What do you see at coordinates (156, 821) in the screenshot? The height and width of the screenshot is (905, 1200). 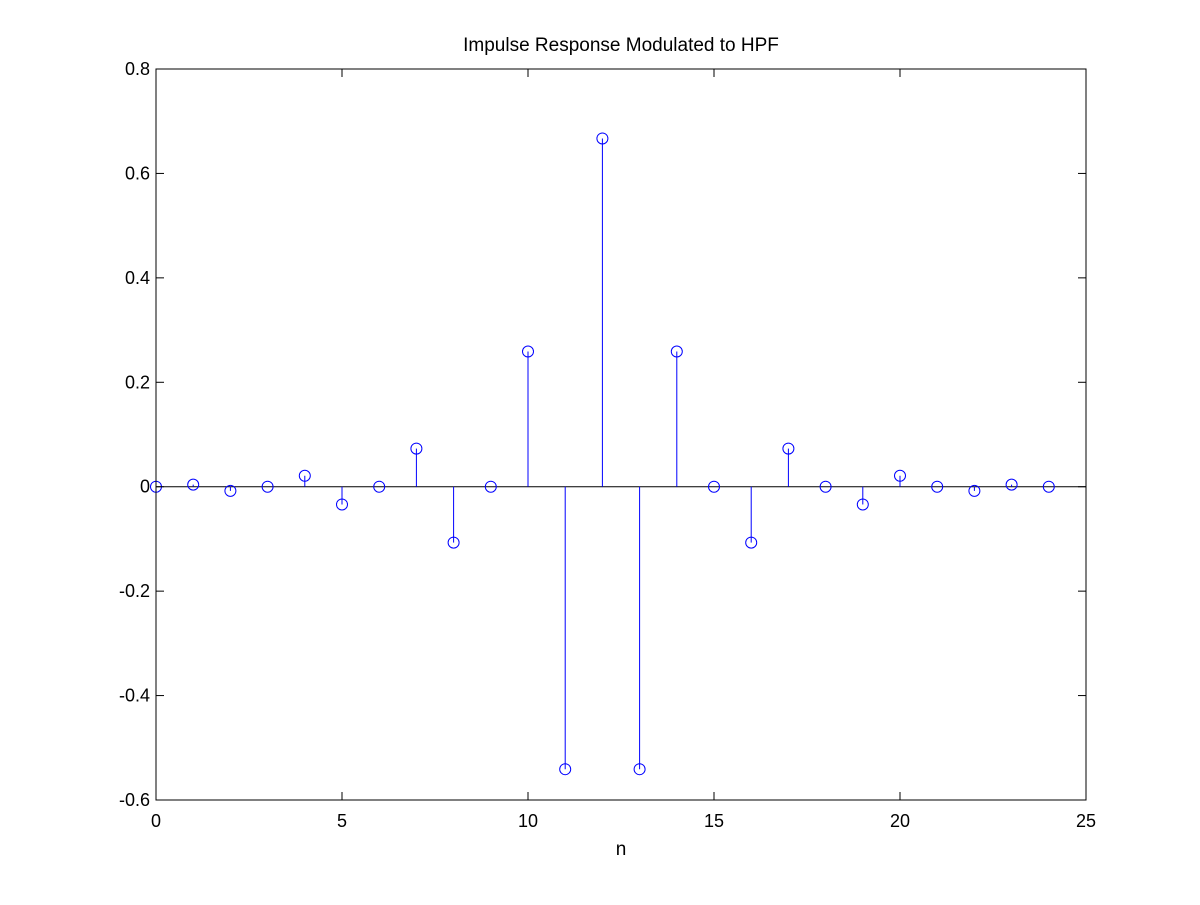 I see `x-tick-label: 0` at bounding box center [156, 821].